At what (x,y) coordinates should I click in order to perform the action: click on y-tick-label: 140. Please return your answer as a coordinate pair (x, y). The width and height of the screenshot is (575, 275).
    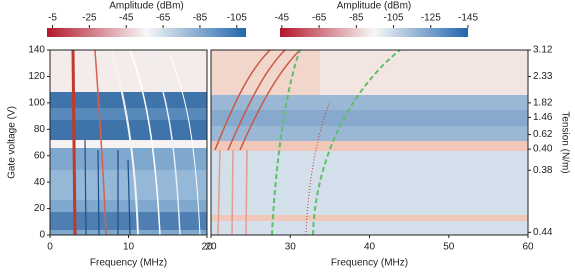
    Looking at the image, I should click on (36, 50).